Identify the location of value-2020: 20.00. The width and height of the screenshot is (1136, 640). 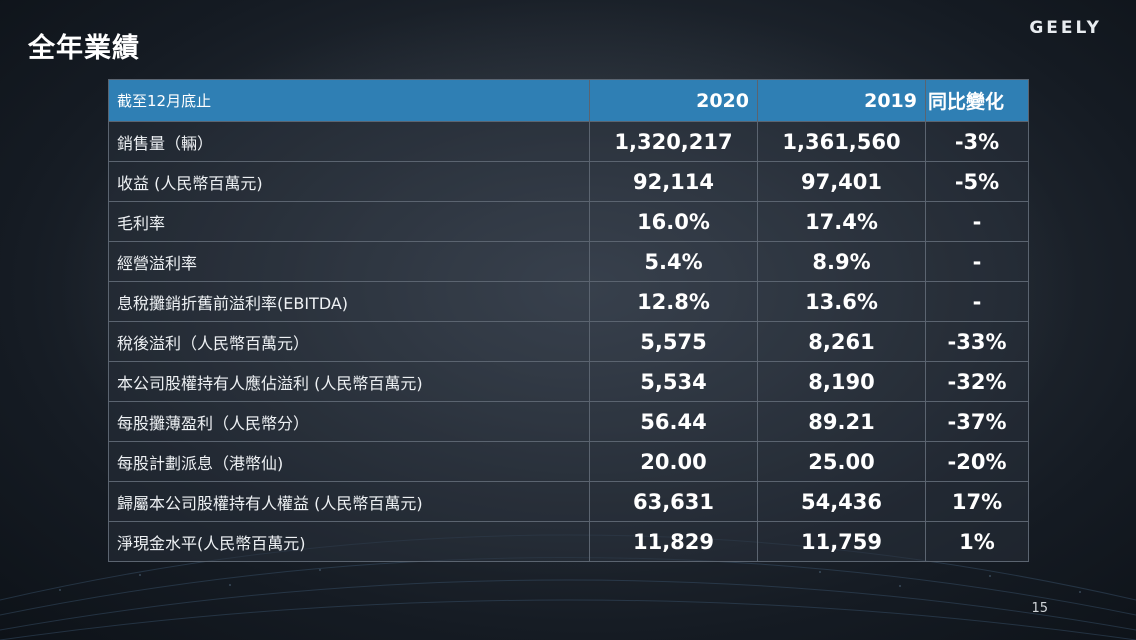
(673, 461).